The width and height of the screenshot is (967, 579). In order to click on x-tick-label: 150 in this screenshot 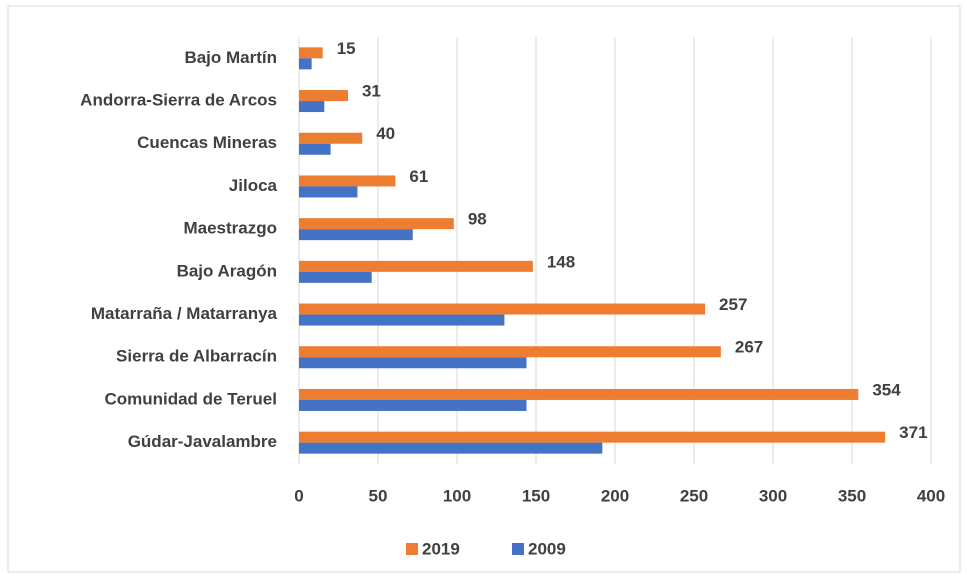, I will do `click(536, 495)`.